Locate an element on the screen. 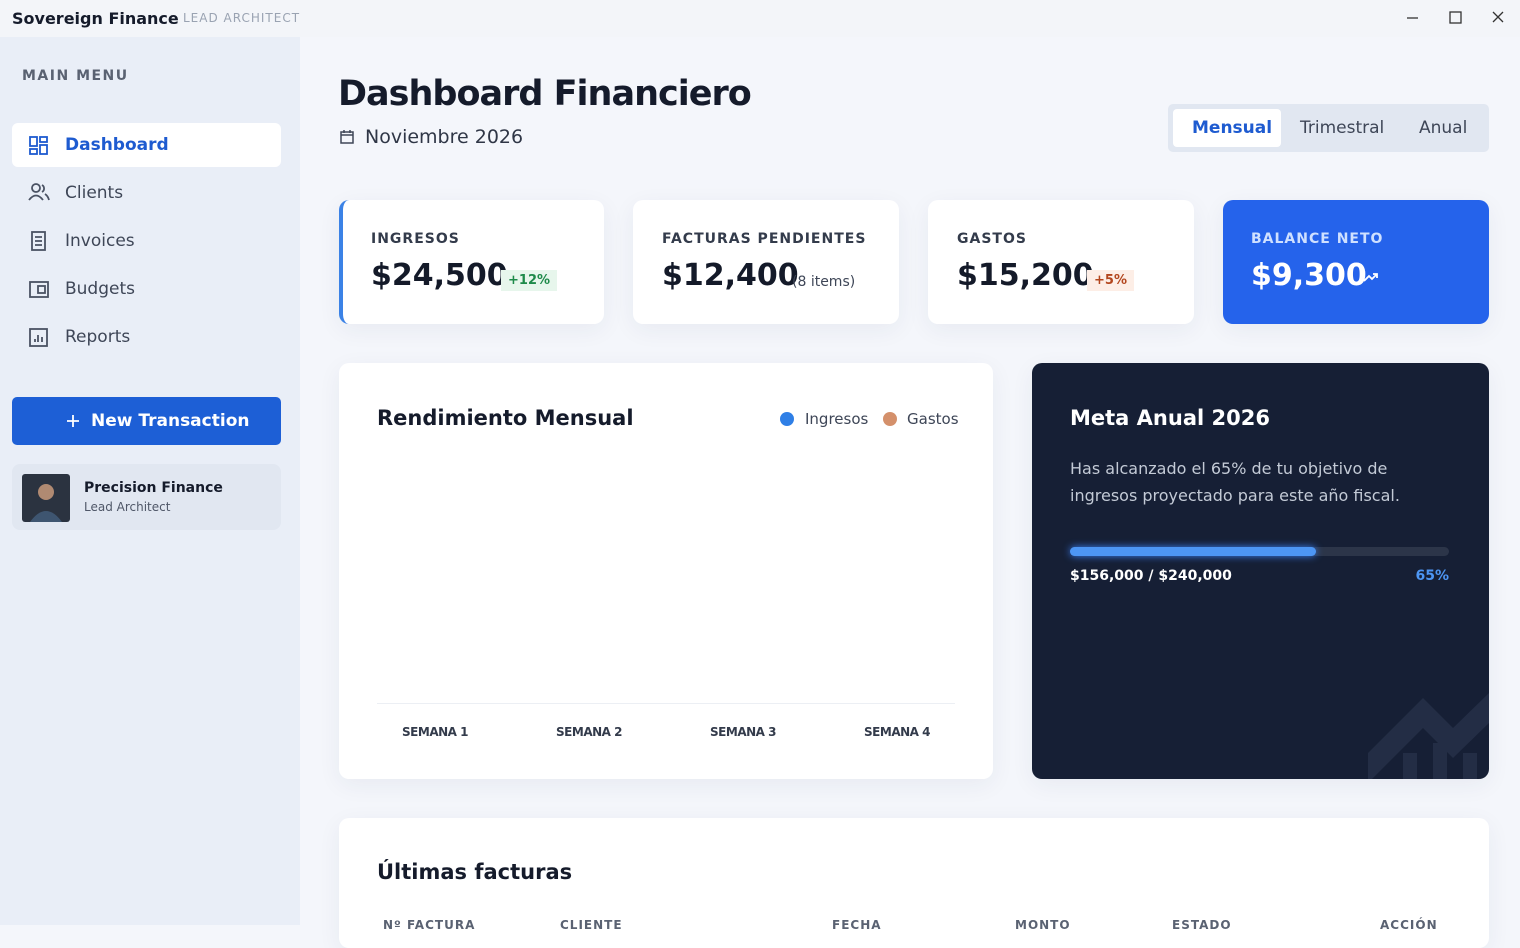 This screenshot has height=948, width=1520. legend-item: Ingresos is located at coordinates (837, 419).